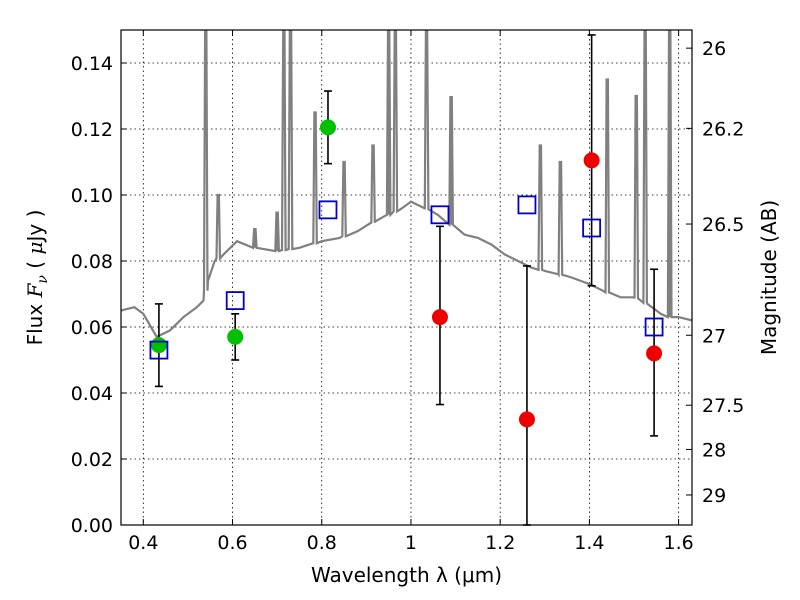 This screenshot has height=600, width=800. I want to click on y-label-subscript: ν, so click(43, 279).